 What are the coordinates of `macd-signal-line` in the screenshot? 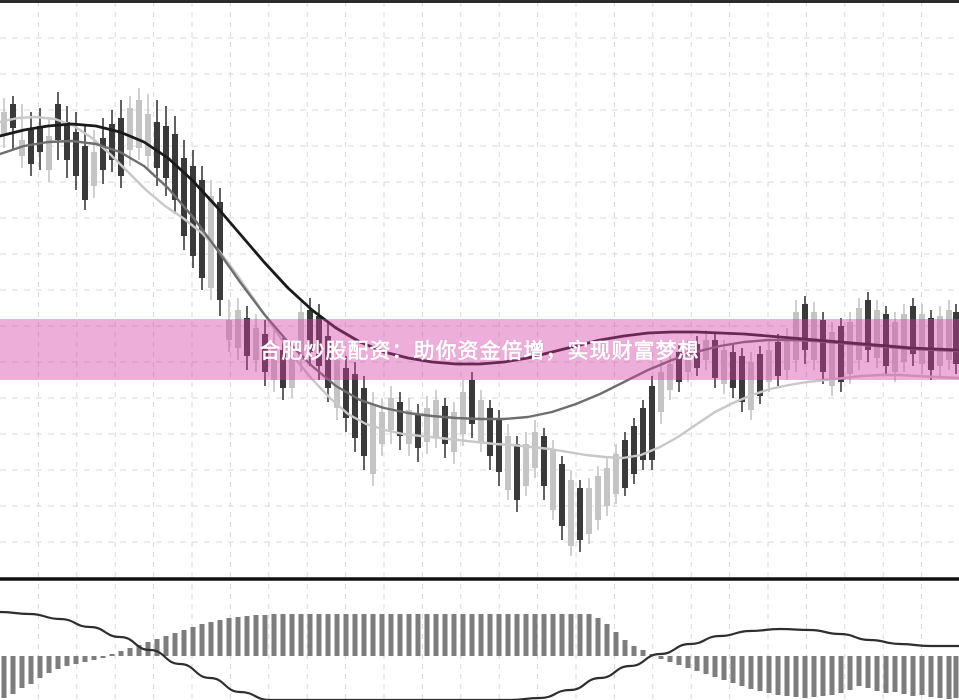 It's located at (479, 655).